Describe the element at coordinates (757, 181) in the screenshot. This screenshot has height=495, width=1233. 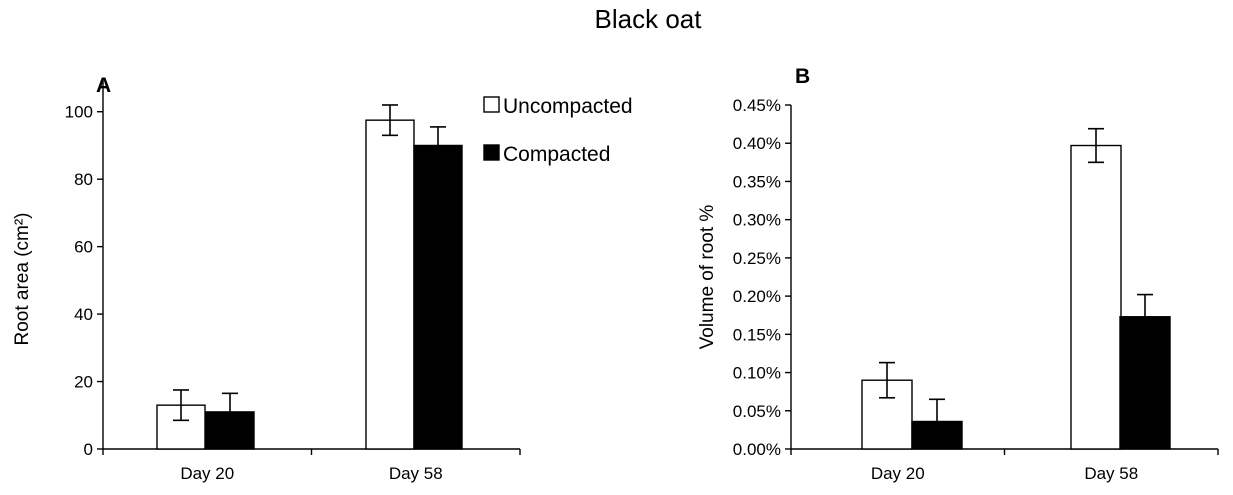
I see `panel-b-y-tick-label: 0.35%` at that location.